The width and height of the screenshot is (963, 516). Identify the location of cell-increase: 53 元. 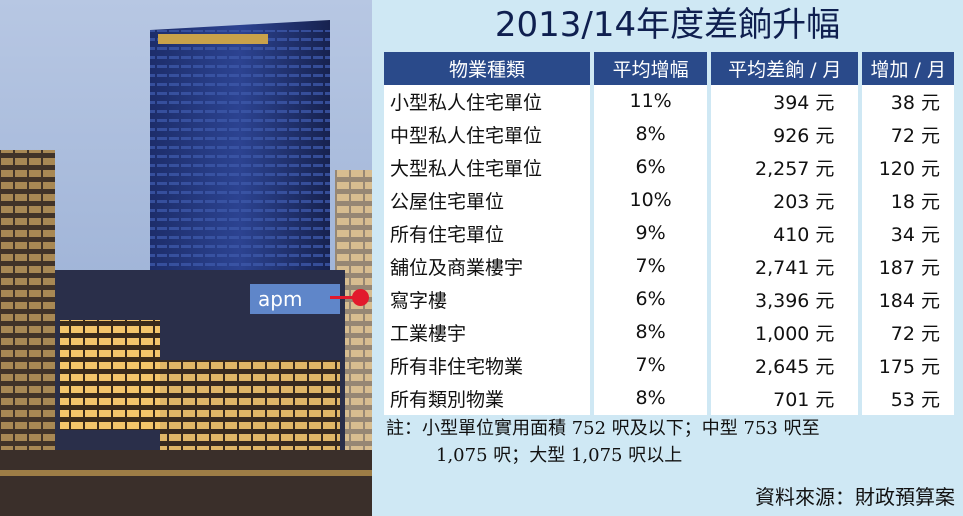
(908, 398).